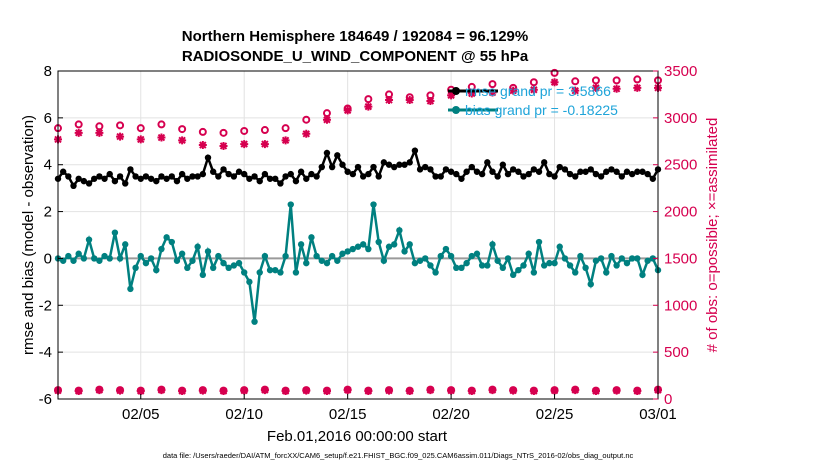 The image size is (830, 470). I want to click on y-left-tick-label-0: -6, so click(45, 399).